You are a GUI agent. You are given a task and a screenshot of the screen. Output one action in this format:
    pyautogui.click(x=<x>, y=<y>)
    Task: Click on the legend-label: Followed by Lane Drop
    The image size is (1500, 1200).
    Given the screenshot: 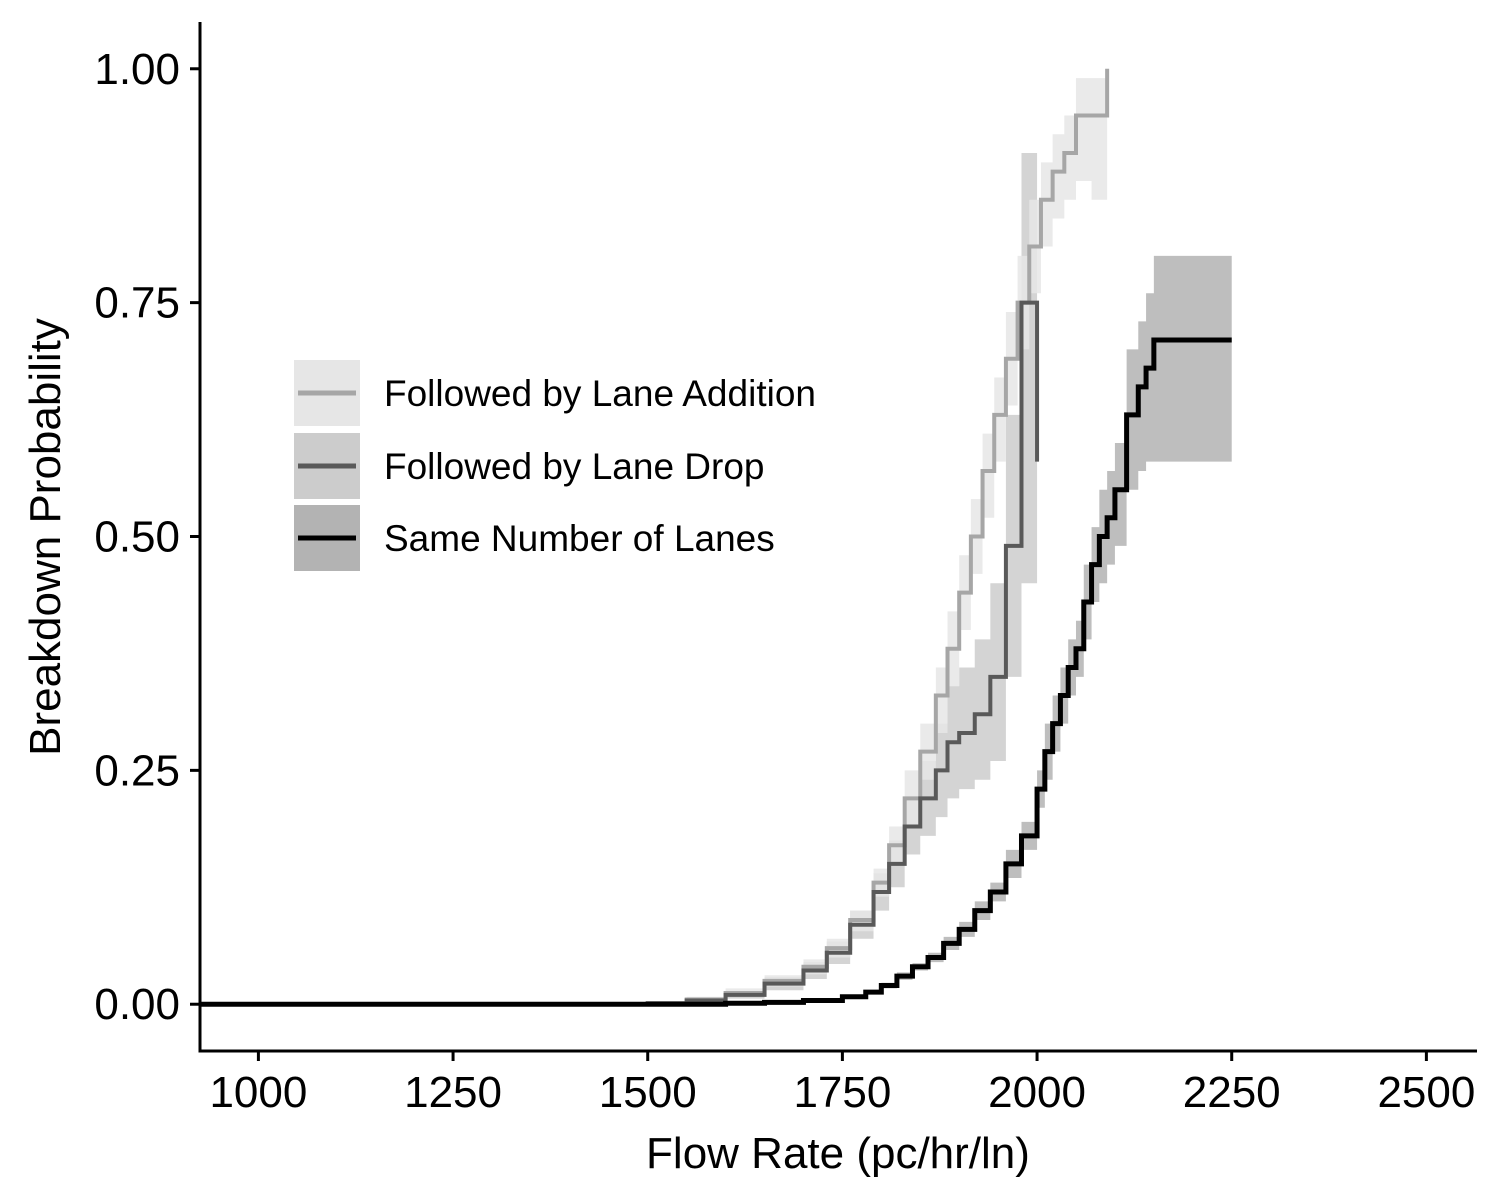 What is the action you would take?
    pyautogui.click(x=574, y=466)
    